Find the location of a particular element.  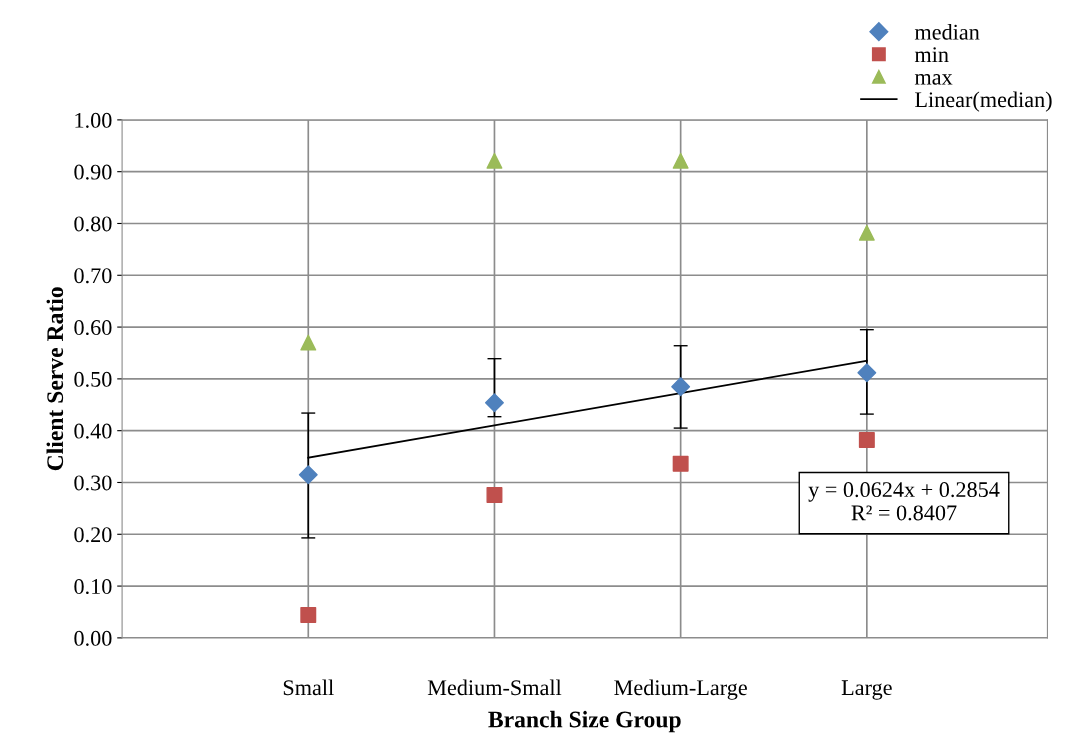

y-tick-label: 1.00 is located at coordinates (93, 120).